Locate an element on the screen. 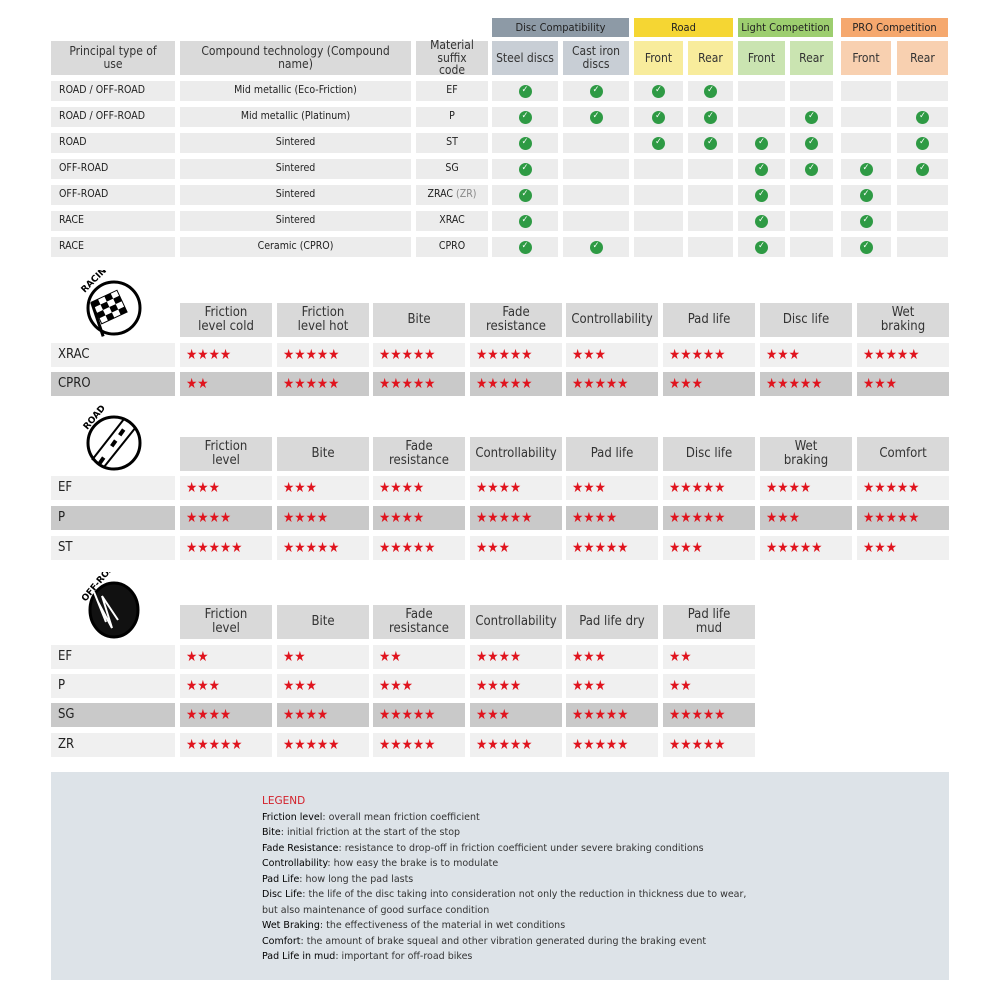 Image resolution: width=1000 pixels, height=1000 pixels. code: ST is located at coordinates (452, 142).